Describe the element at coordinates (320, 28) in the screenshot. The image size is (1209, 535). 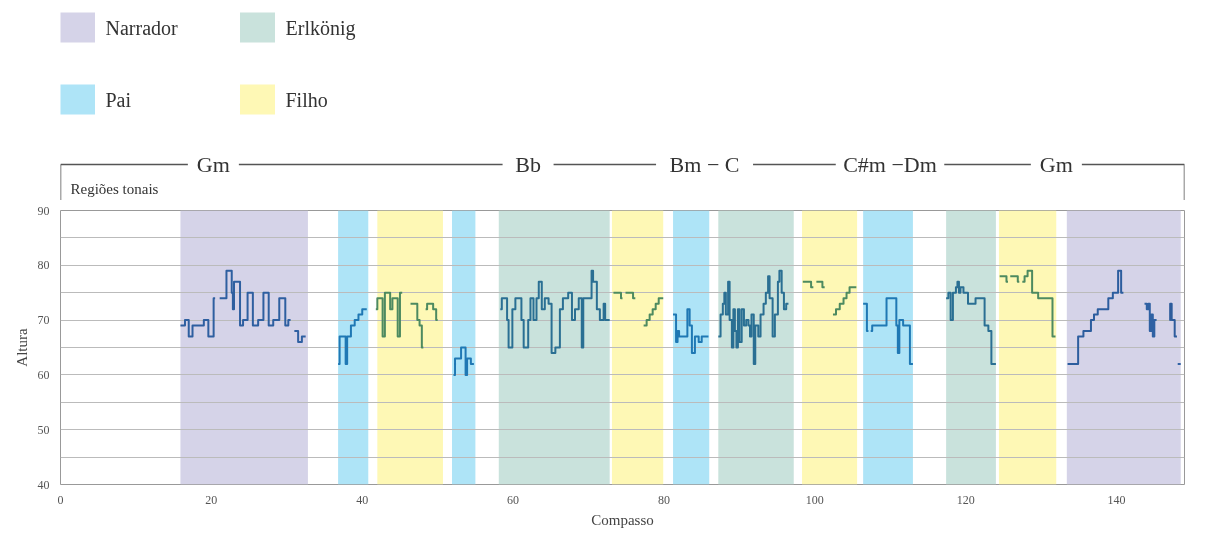
I see `legend-label: Erlkönig` at that location.